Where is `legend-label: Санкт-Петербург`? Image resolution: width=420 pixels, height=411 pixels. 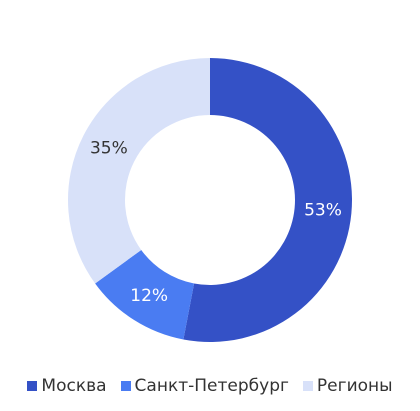 legend-label: Санкт-Петербург is located at coordinates (211, 386).